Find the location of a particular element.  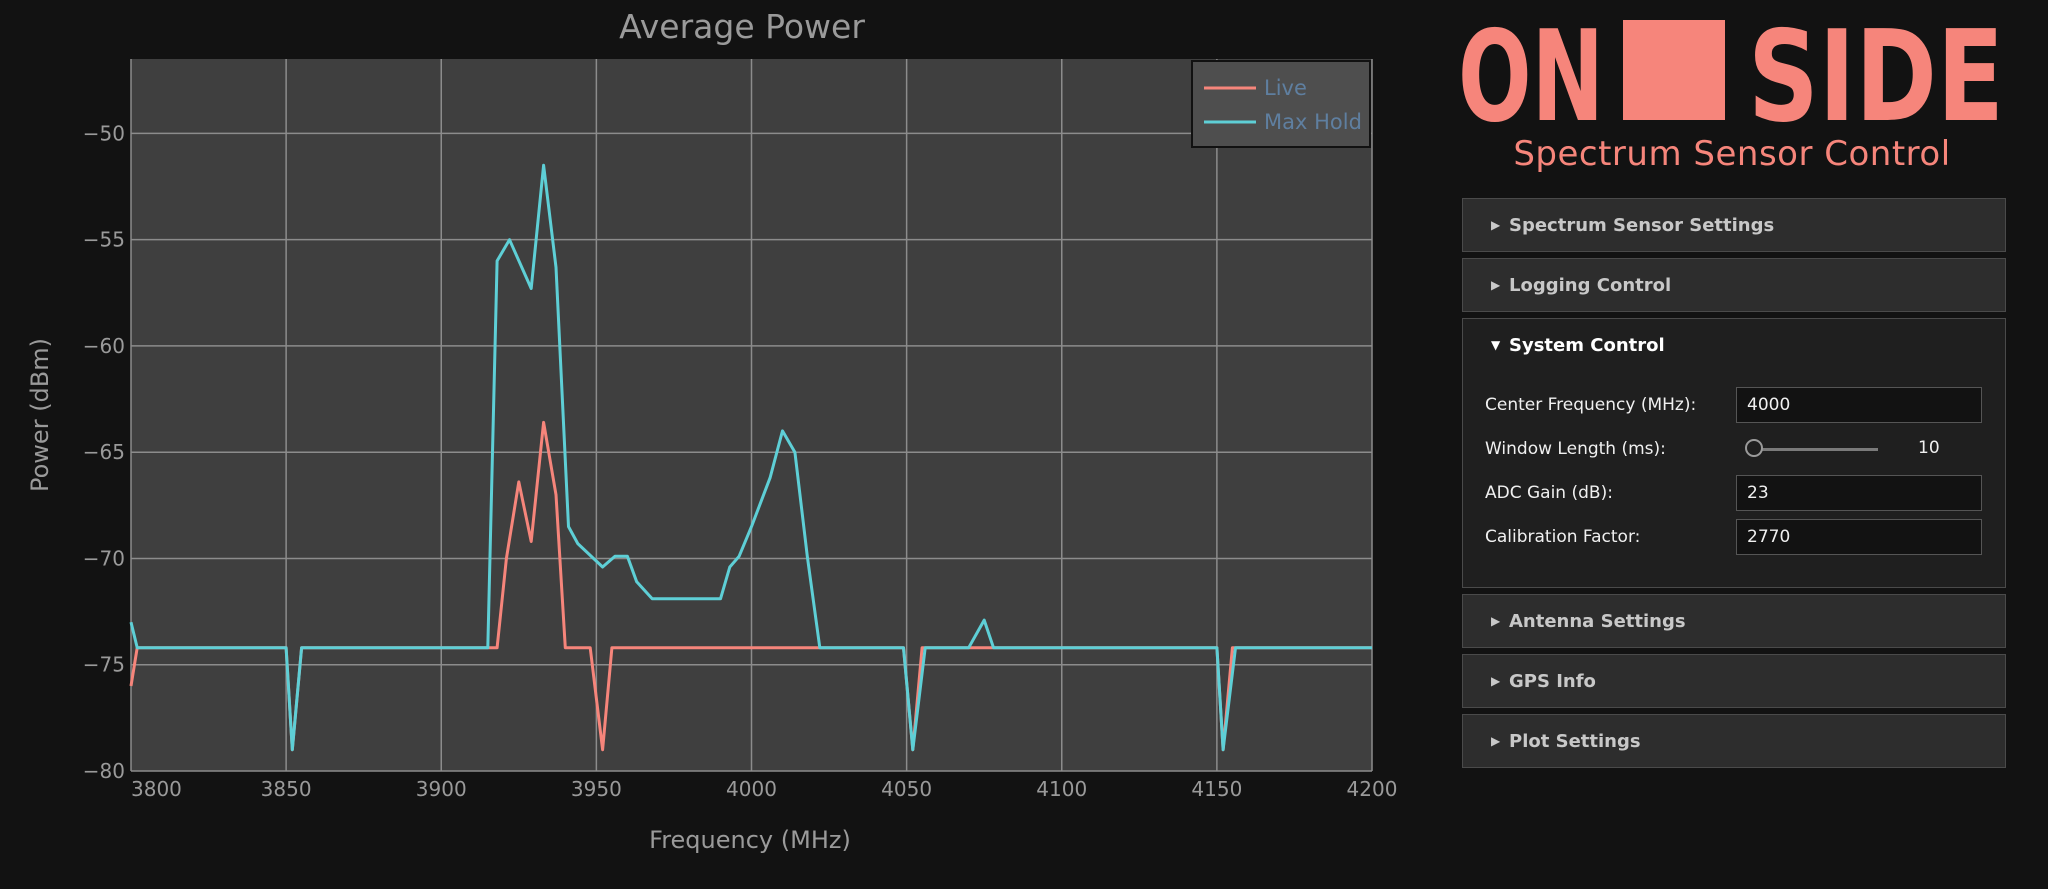

panel-title: Spectrum Sensor Settings is located at coordinates (1642, 225).